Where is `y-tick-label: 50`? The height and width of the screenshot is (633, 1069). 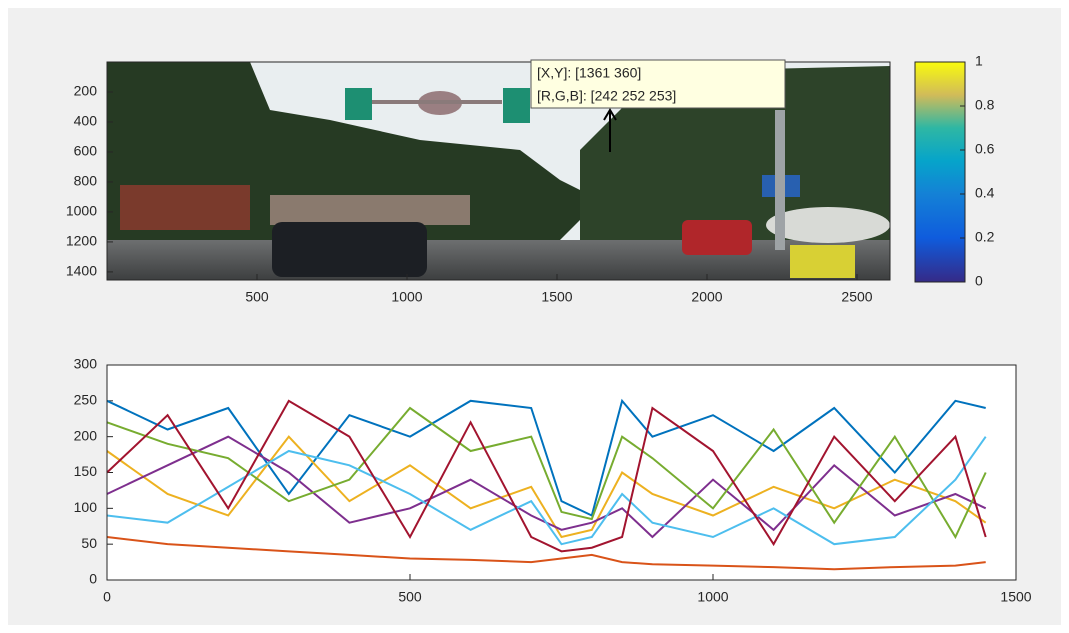
y-tick-label: 50 is located at coordinates (89, 543).